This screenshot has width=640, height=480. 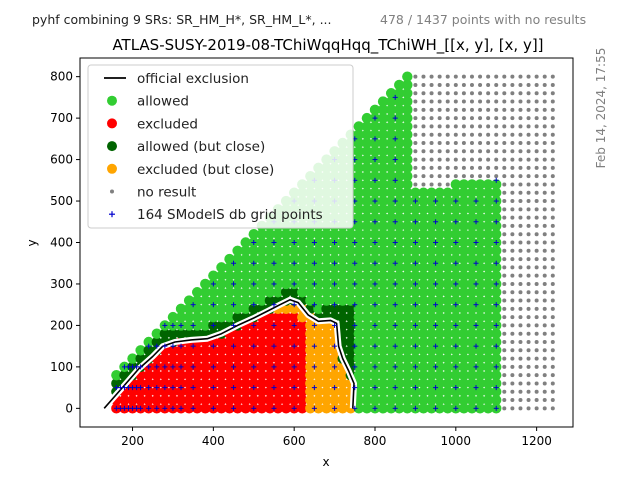 I want to click on allowed-close-point, so click(x=189, y=333).